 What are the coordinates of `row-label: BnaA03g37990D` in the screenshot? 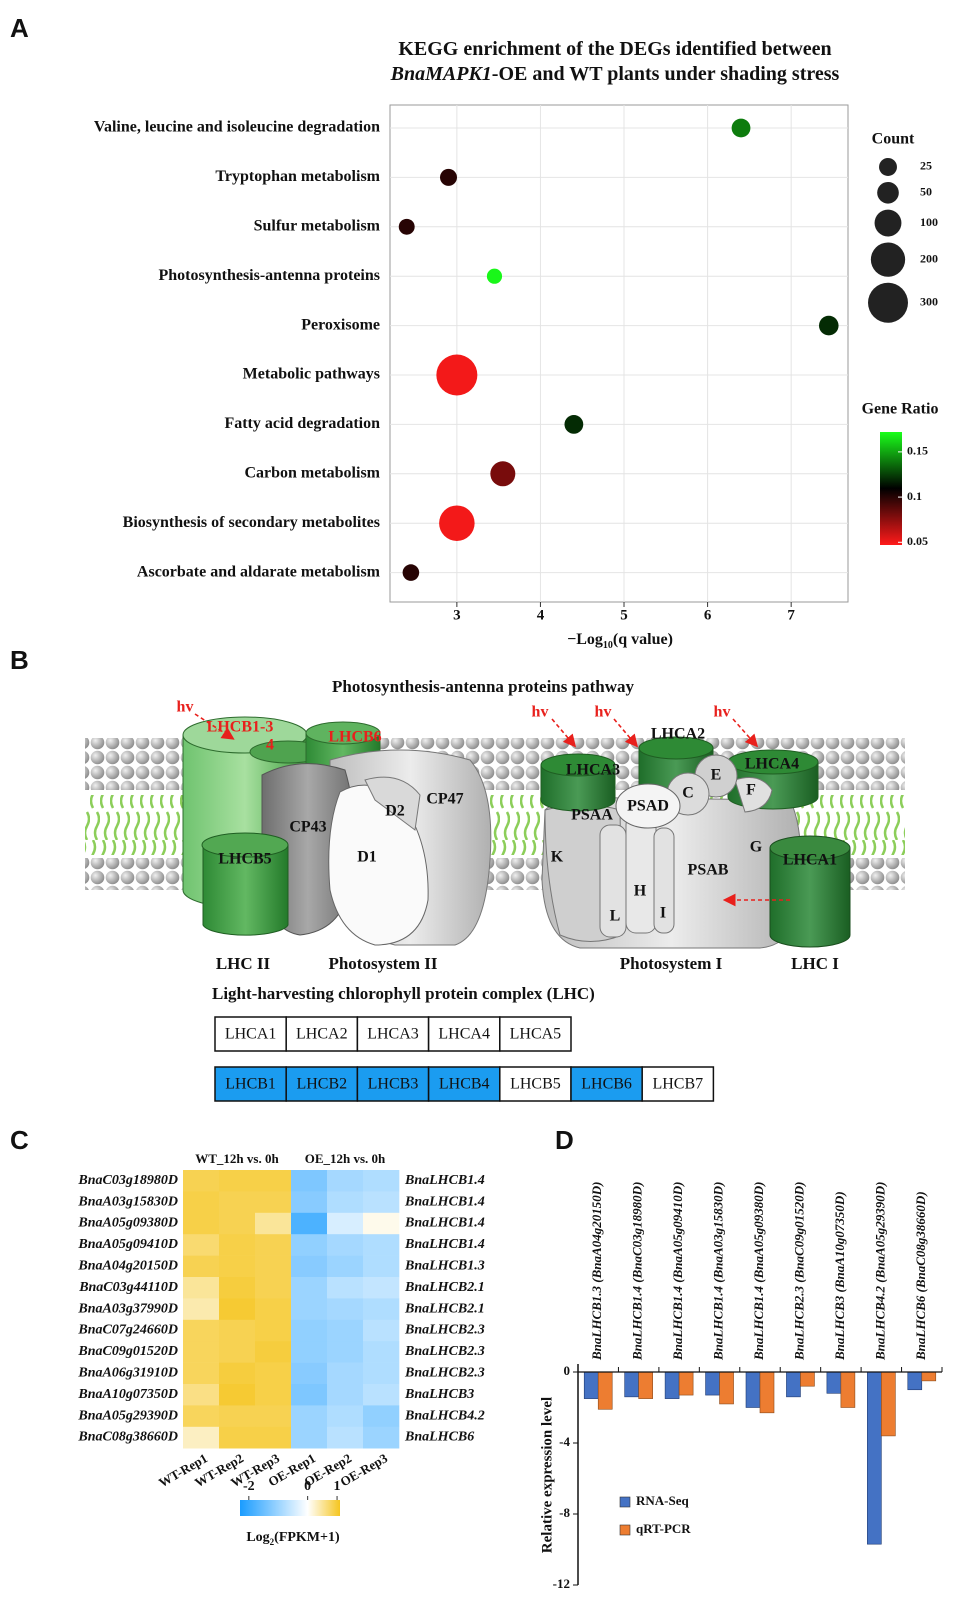 It's located at (127, 1308).